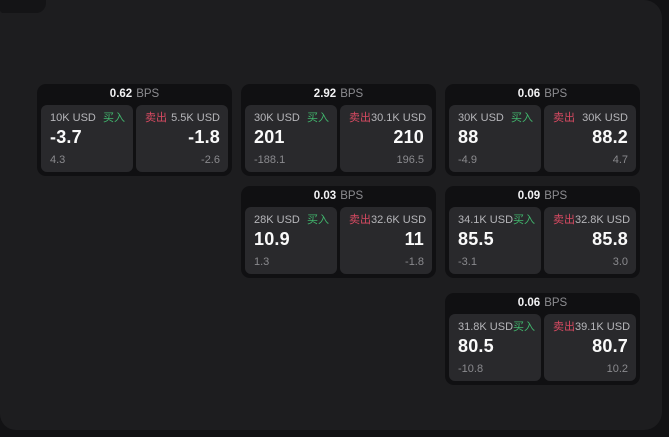  What do you see at coordinates (410, 160) in the screenshot?
I see `sell-sub-value: 196.5` at bounding box center [410, 160].